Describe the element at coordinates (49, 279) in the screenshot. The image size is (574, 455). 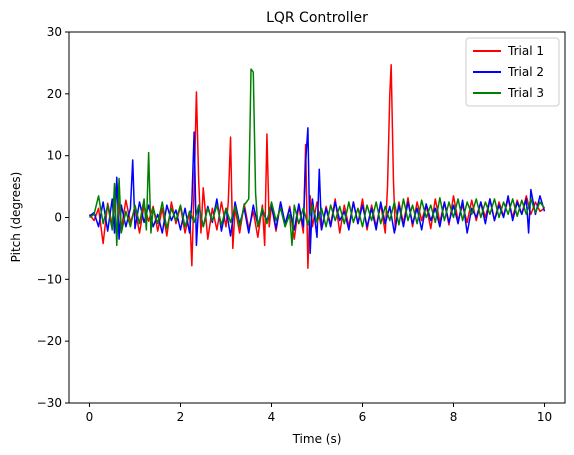
I see `y-tick-label: −10` at that location.